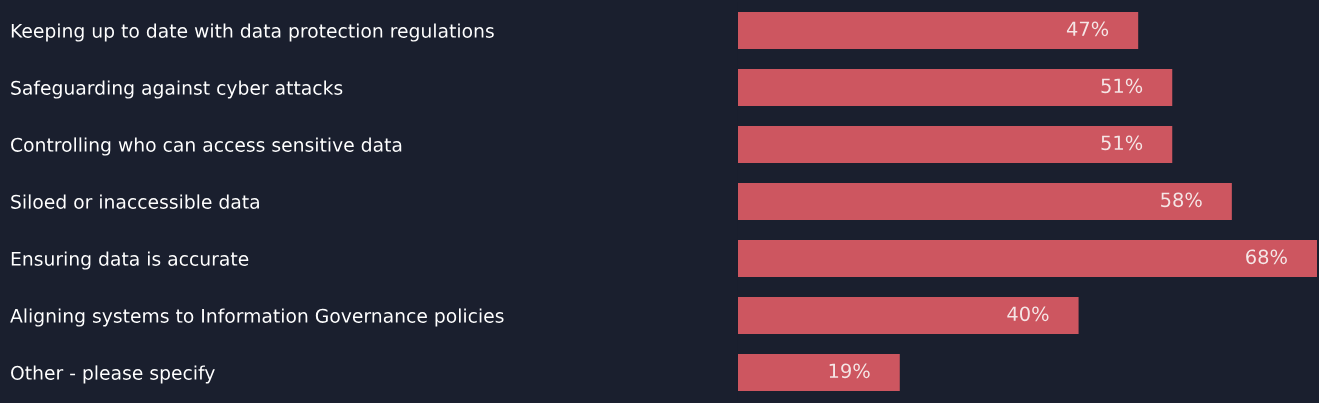  Describe the element at coordinates (130, 260) in the screenshot. I see `y-tick-label: Ensuring data is accurate` at that location.